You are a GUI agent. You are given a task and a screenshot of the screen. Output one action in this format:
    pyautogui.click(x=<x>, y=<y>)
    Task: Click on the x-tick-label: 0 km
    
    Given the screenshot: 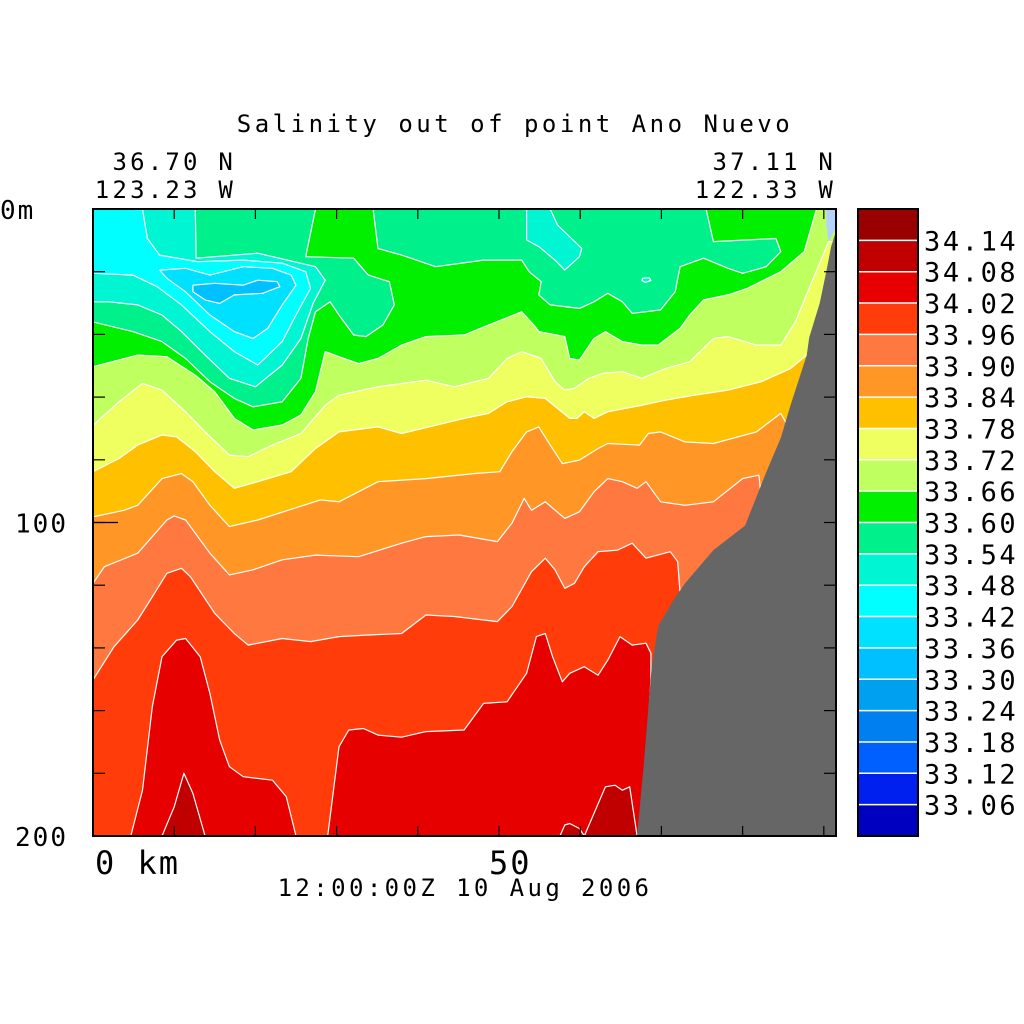 What is the action you would take?
    pyautogui.click(x=137, y=863)
    